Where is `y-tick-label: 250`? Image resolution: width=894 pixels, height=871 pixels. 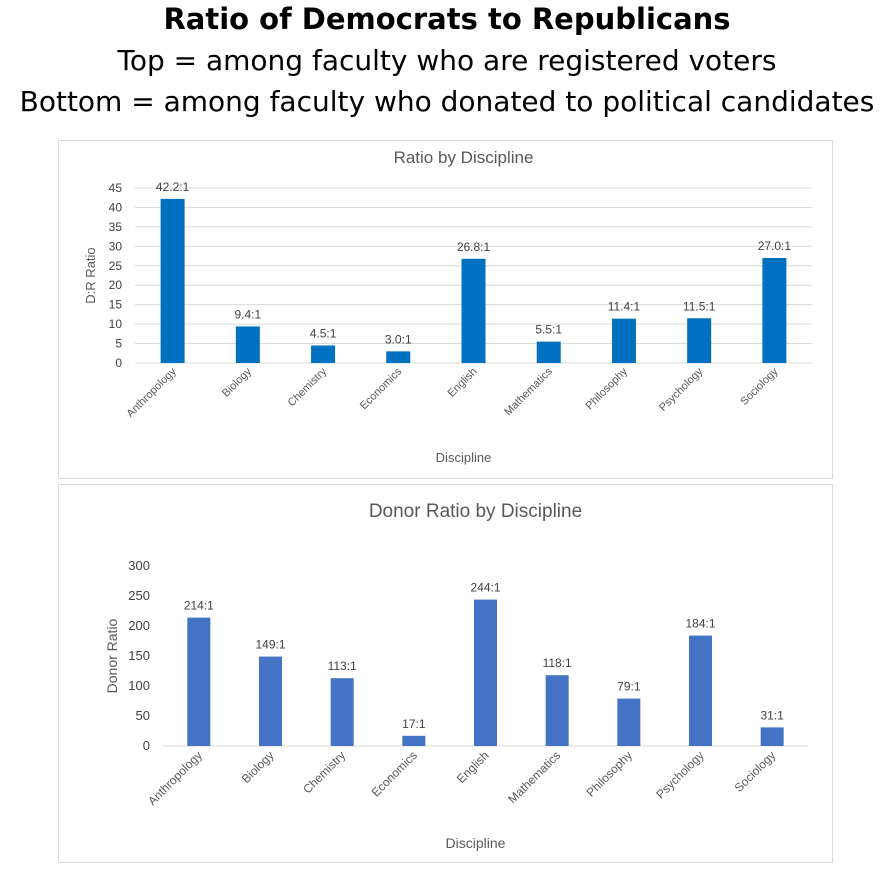
y-tick-label: 250 is located at coordinates (139, 595).